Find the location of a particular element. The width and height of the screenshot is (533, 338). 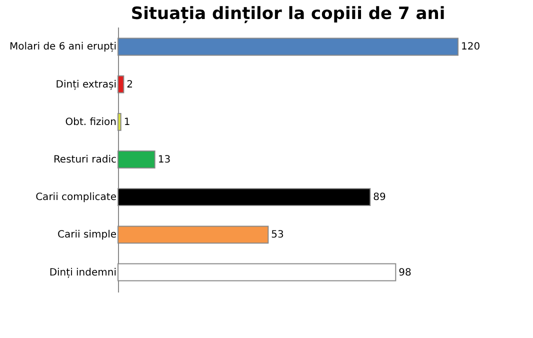

data-label: 53 is located at coordinates (277, 235).